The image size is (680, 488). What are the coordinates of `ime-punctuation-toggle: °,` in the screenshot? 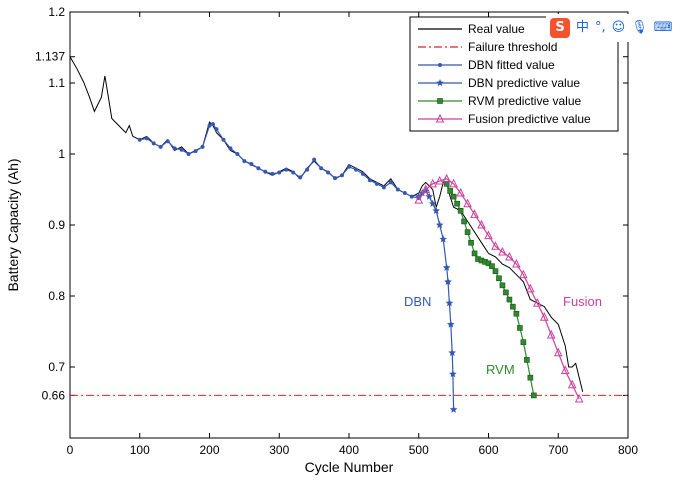 It's located at (600, 27).